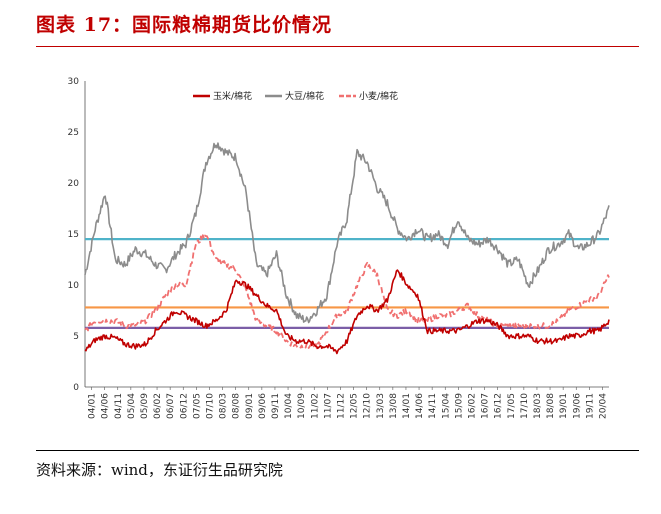 This screenshot has height=514, width=661. I want to click on y-tick-label: 10, so click(74, 286).